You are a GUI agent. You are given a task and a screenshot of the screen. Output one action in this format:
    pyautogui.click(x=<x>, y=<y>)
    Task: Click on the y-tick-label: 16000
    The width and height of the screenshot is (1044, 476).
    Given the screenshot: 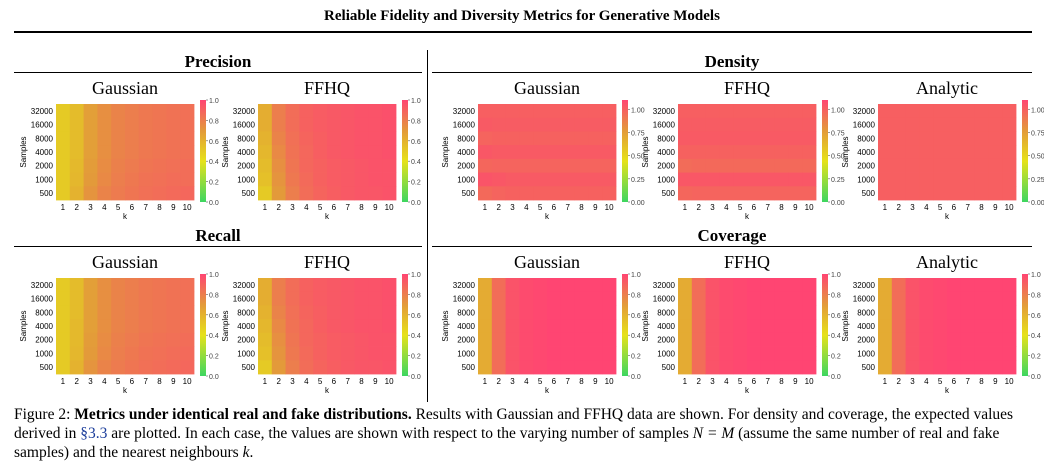 What is the action you would take?
    pyautogui.click(x=464, y=125)
    